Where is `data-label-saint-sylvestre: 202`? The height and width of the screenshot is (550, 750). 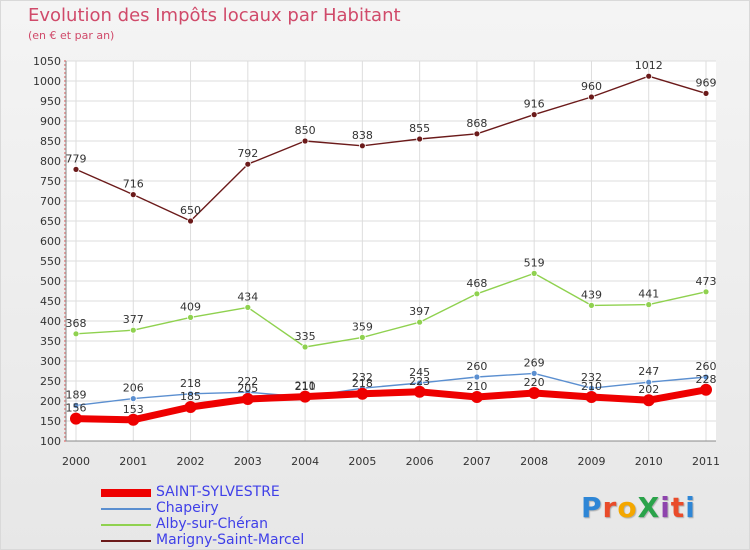
data-label-saint-sylvestre: 202 is located at coordinates (648, 389).